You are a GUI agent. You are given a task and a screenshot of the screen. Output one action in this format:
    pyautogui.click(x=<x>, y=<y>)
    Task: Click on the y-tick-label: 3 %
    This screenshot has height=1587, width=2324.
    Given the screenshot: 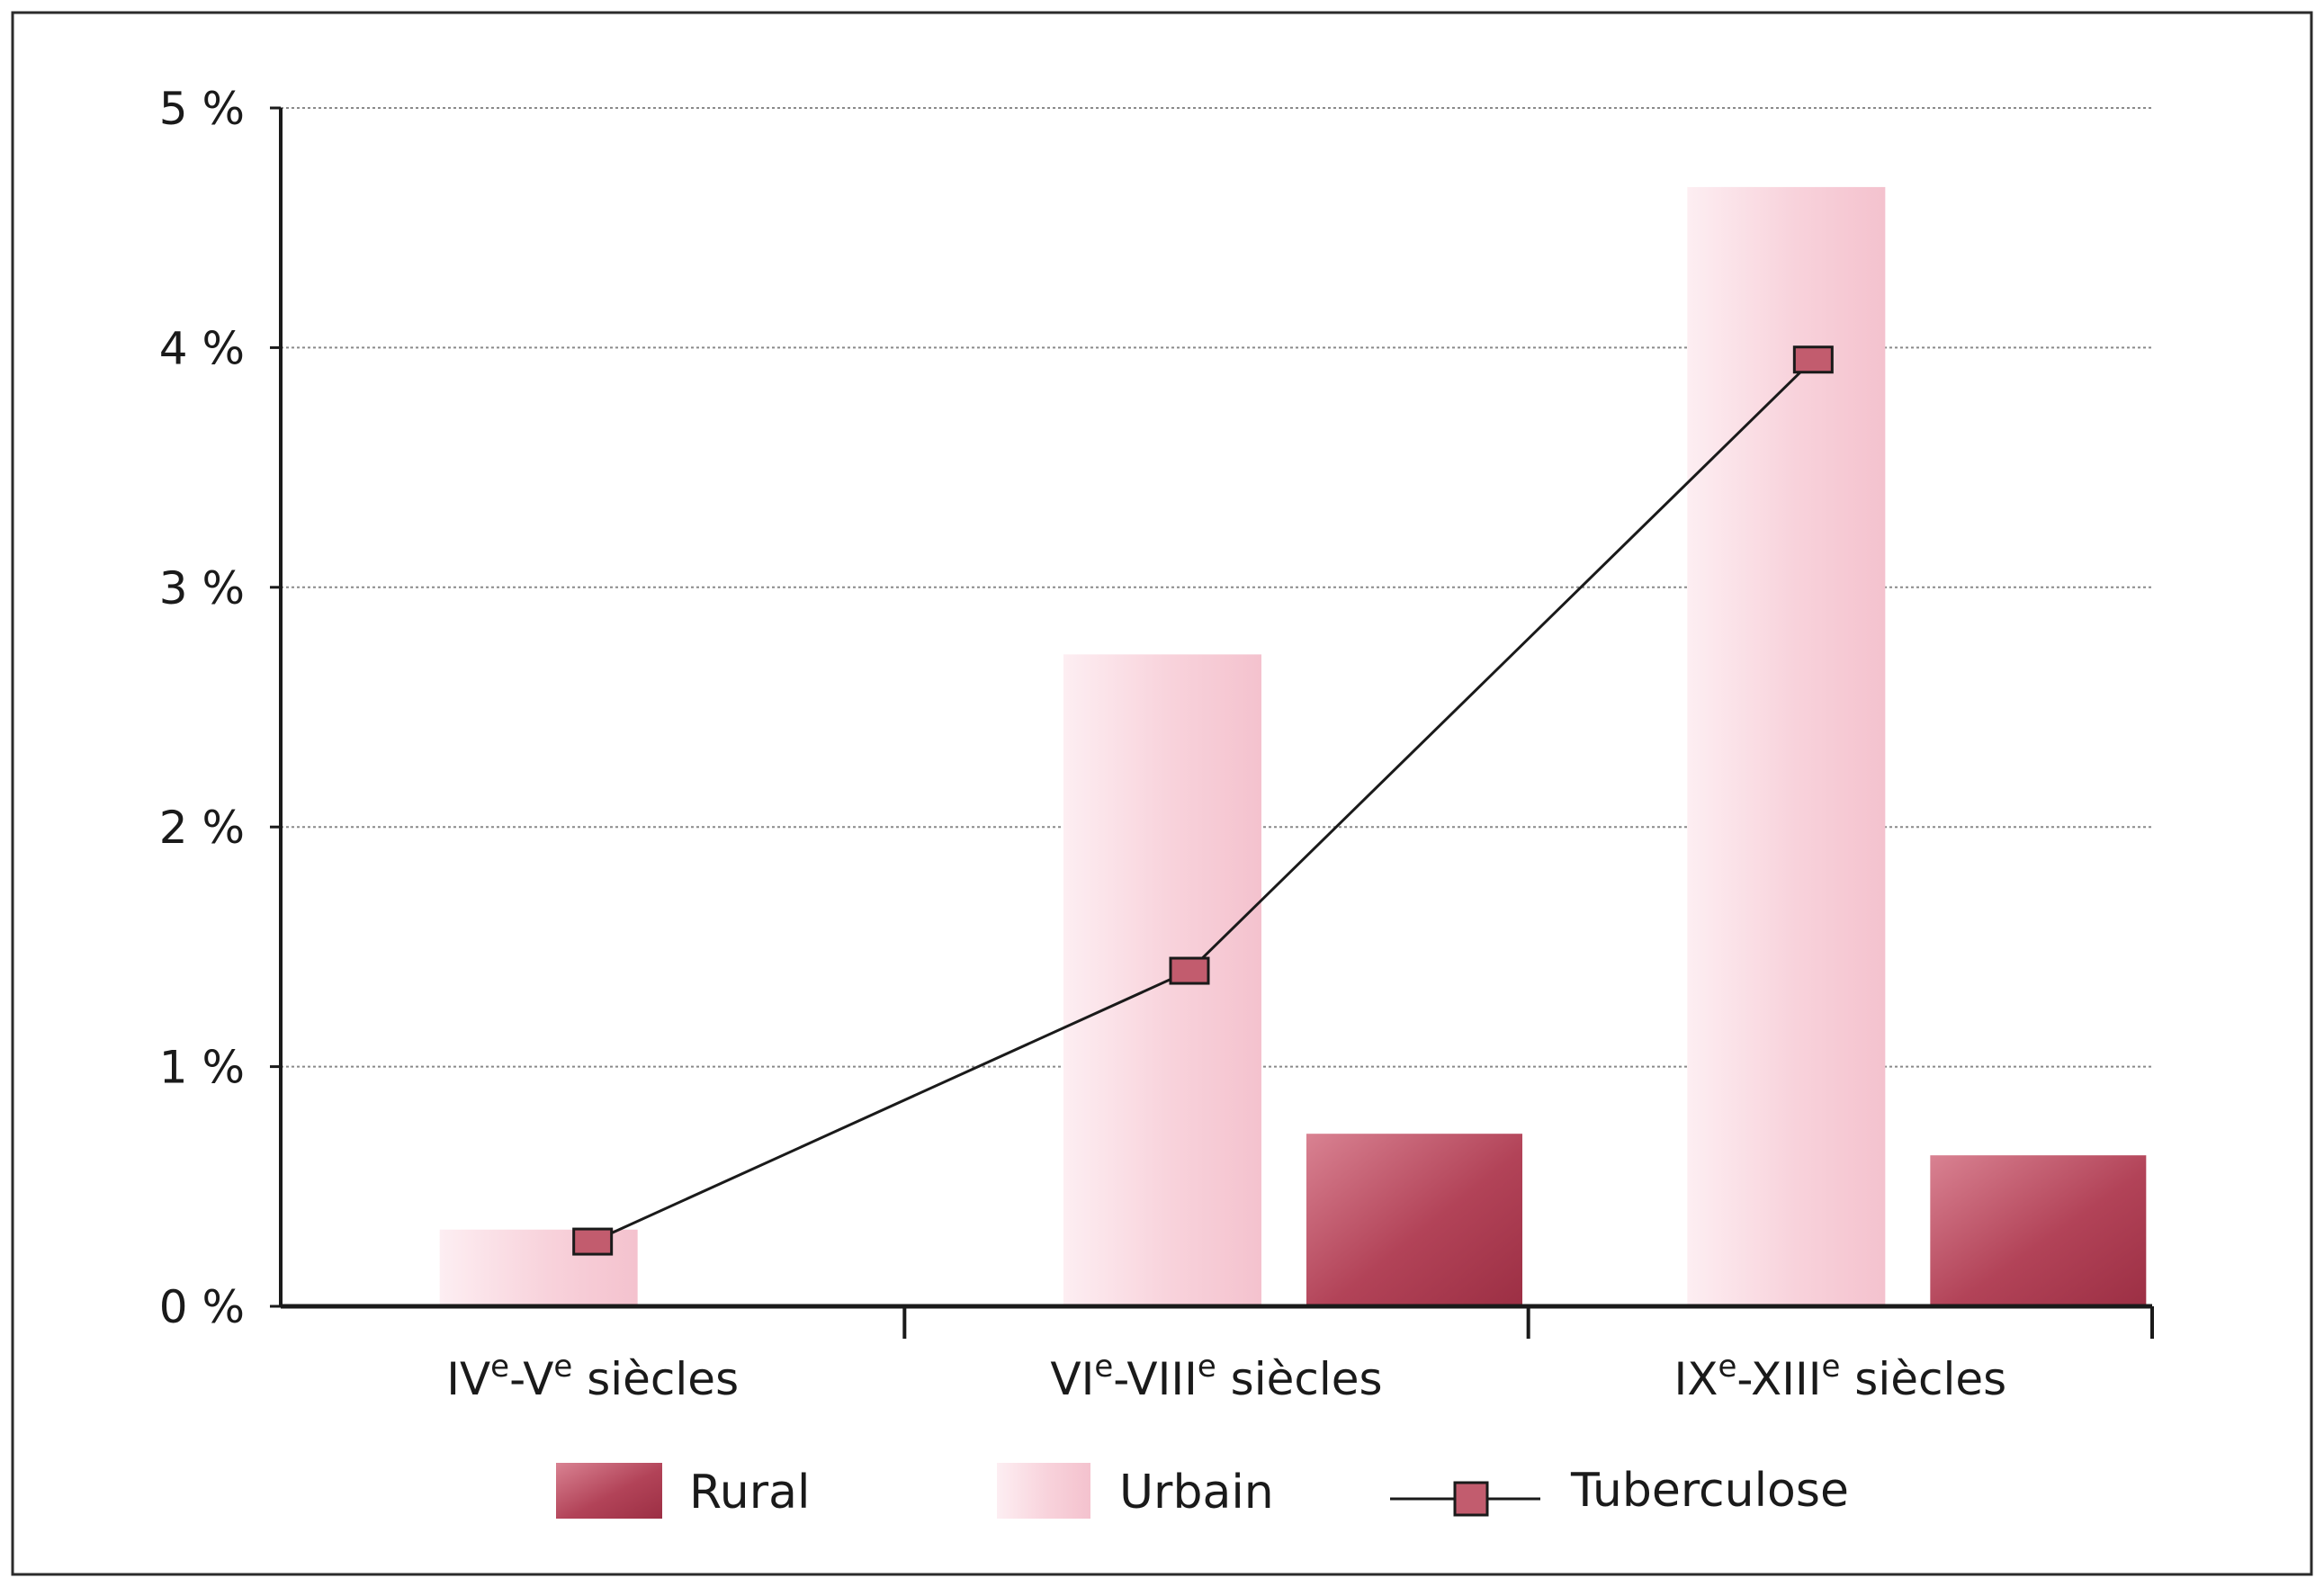 What is the action you would take?
    pyautogui.click(x=202, y=588)
    